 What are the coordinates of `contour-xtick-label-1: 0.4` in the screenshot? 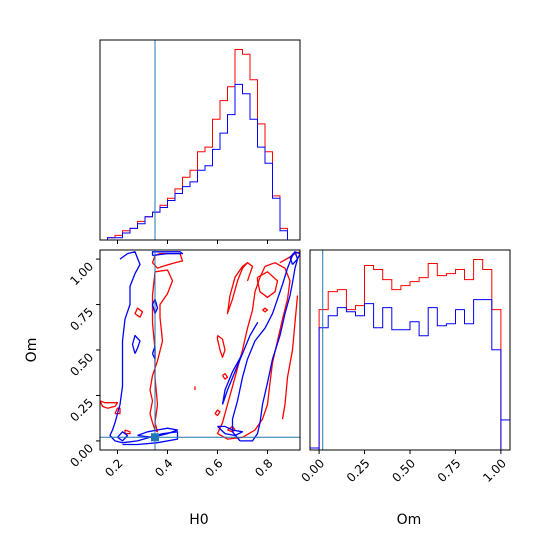 It's located at (163, 467).